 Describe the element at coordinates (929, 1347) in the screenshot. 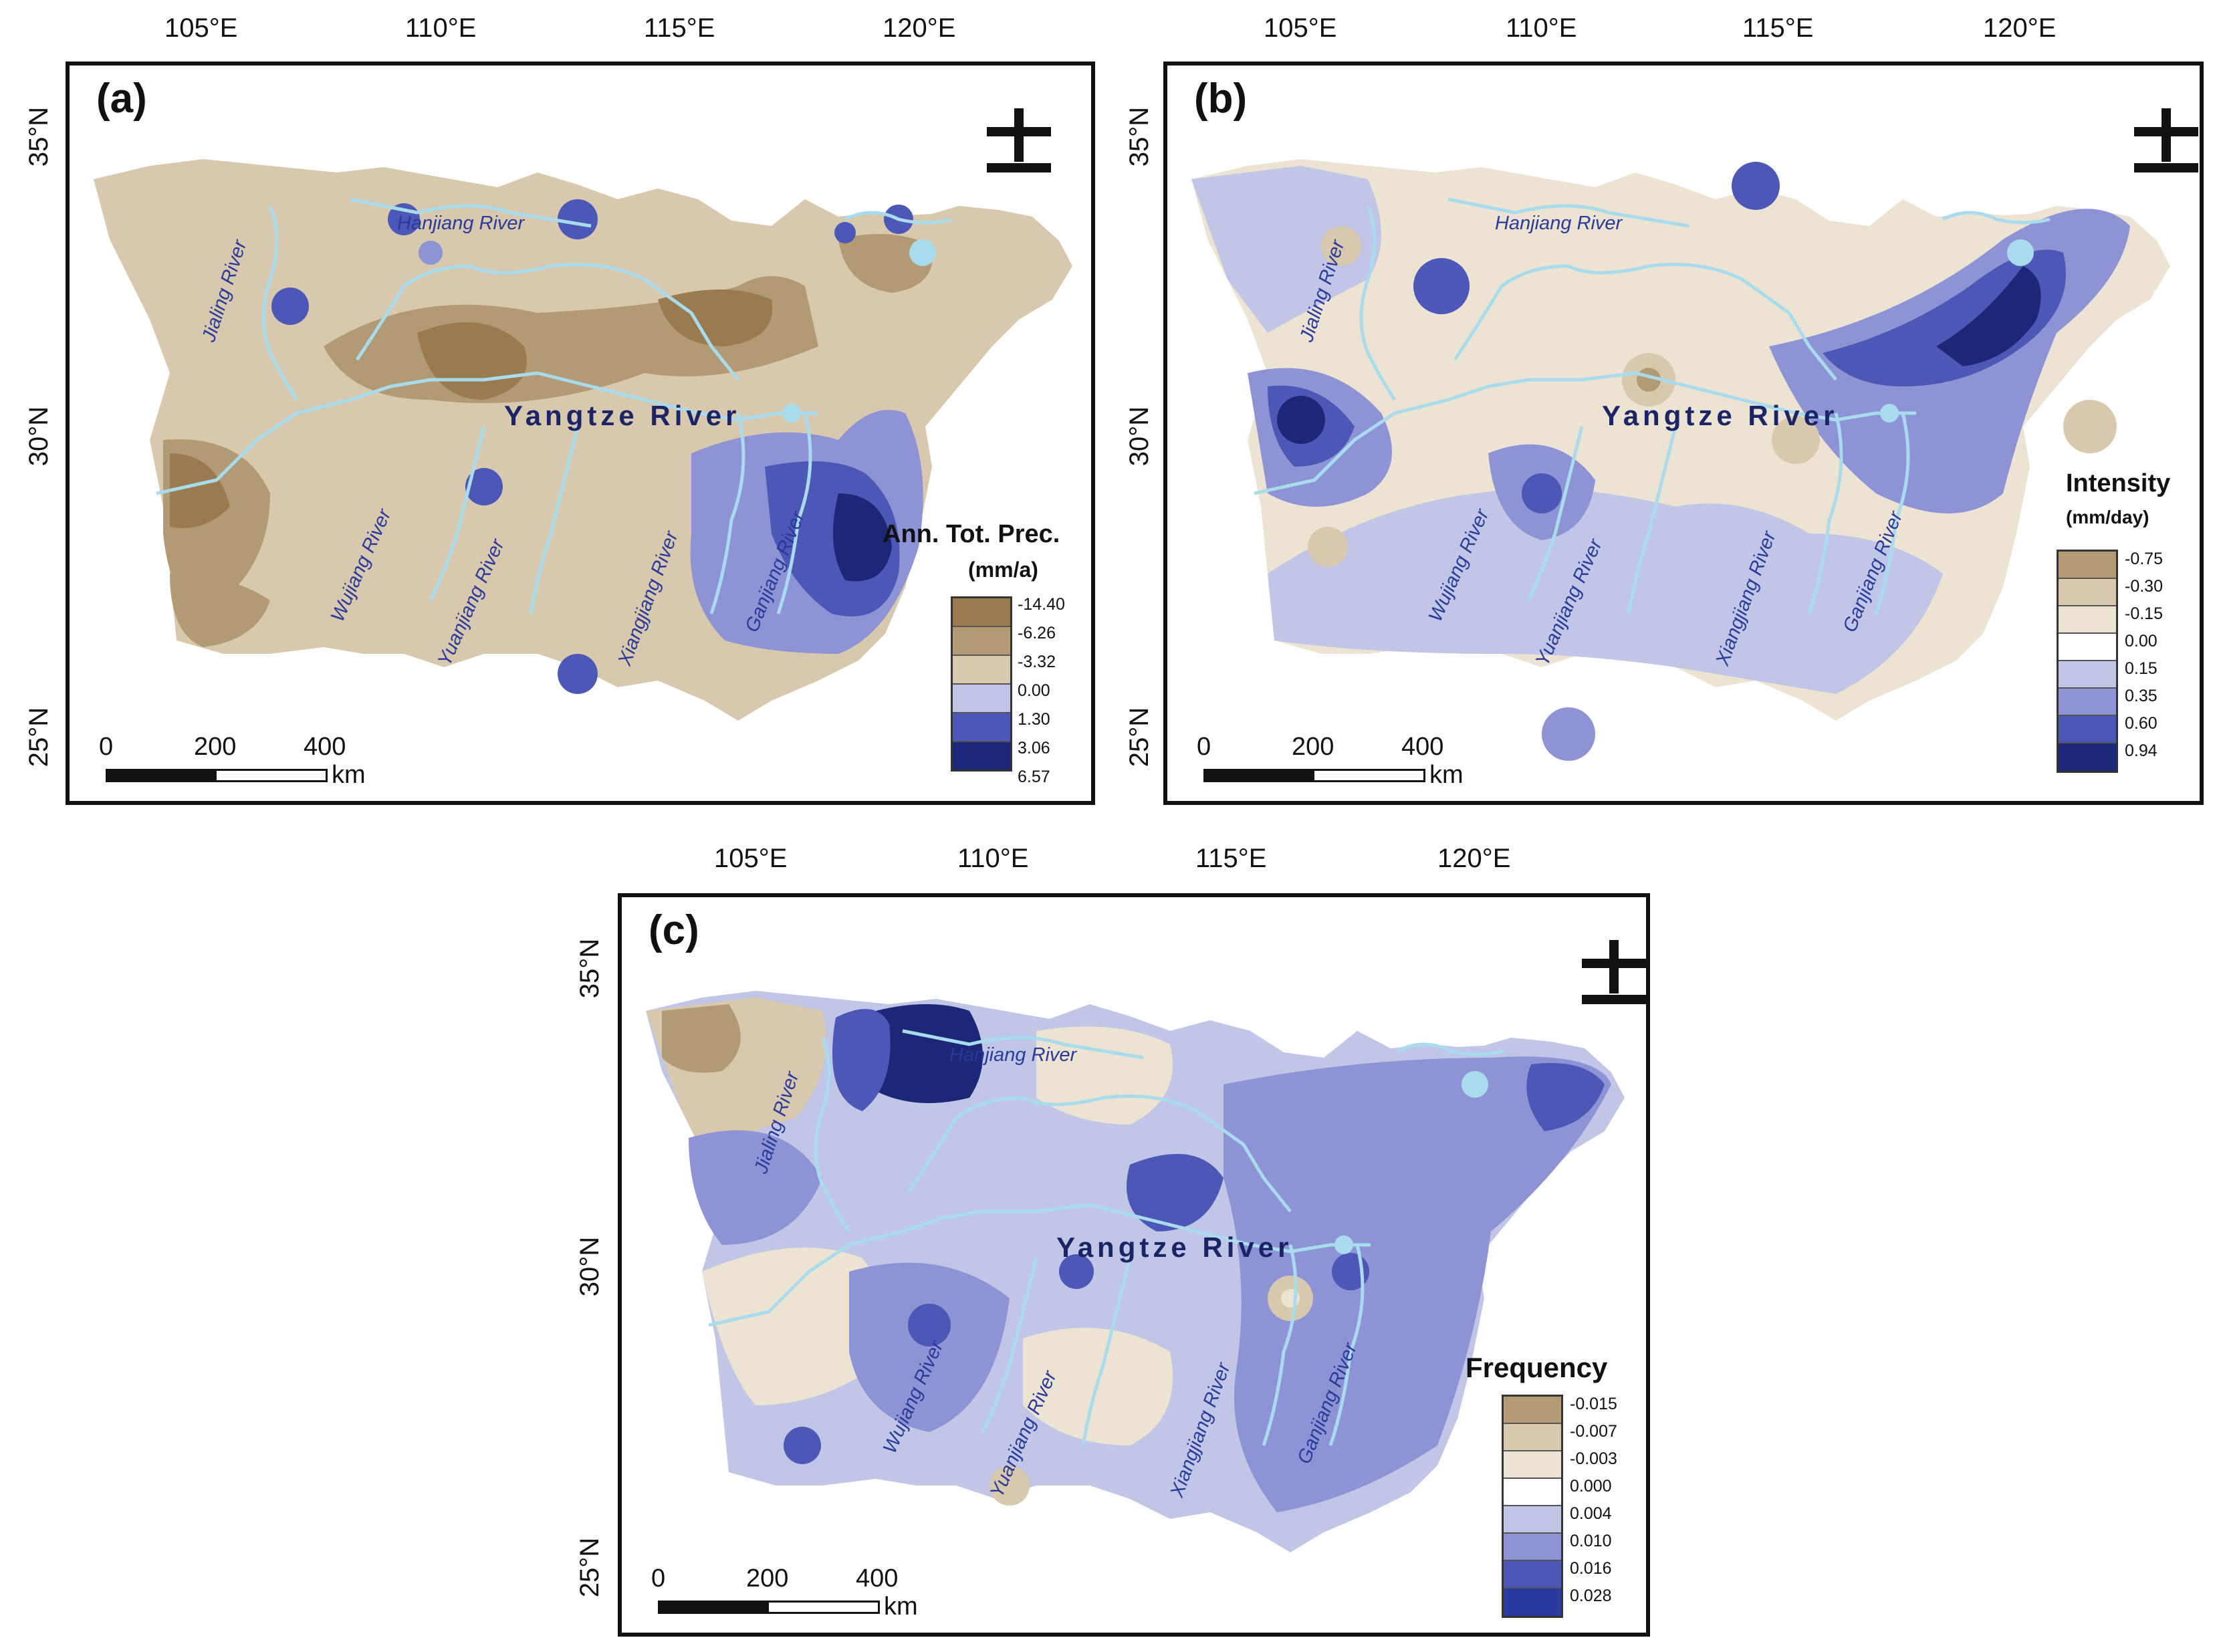

I see `region-periwinkle-s` at that location.